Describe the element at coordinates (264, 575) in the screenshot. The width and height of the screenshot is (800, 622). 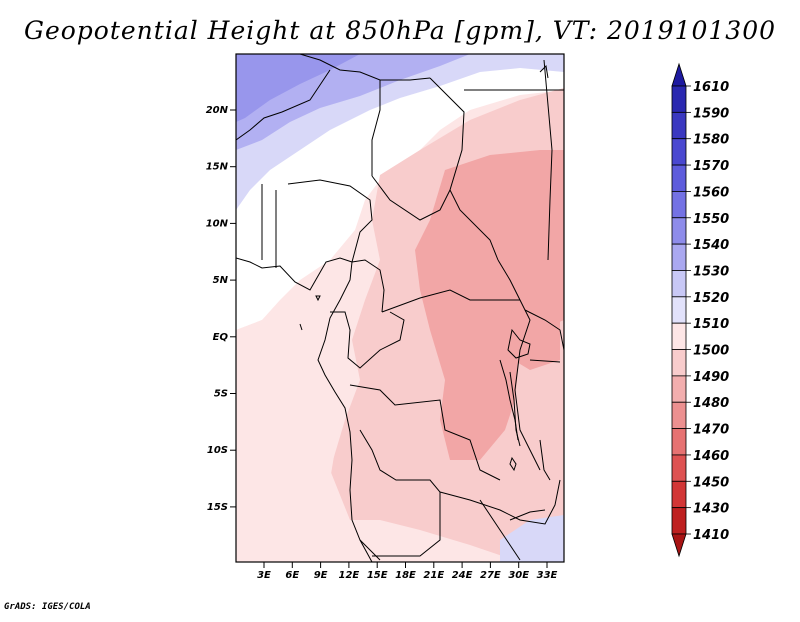
I see `lon-tick-label: 3E` at that location.